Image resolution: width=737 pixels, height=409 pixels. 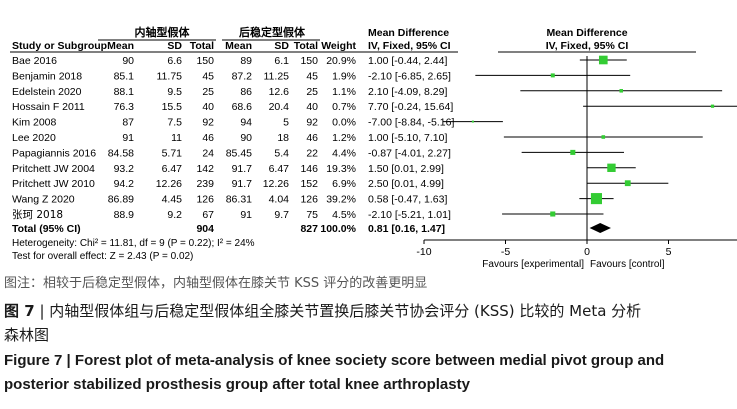 What do you see at coordinates (208, 76) in the screenshot?
I see `experimental-total: 45` at bounding box center [208, 76].